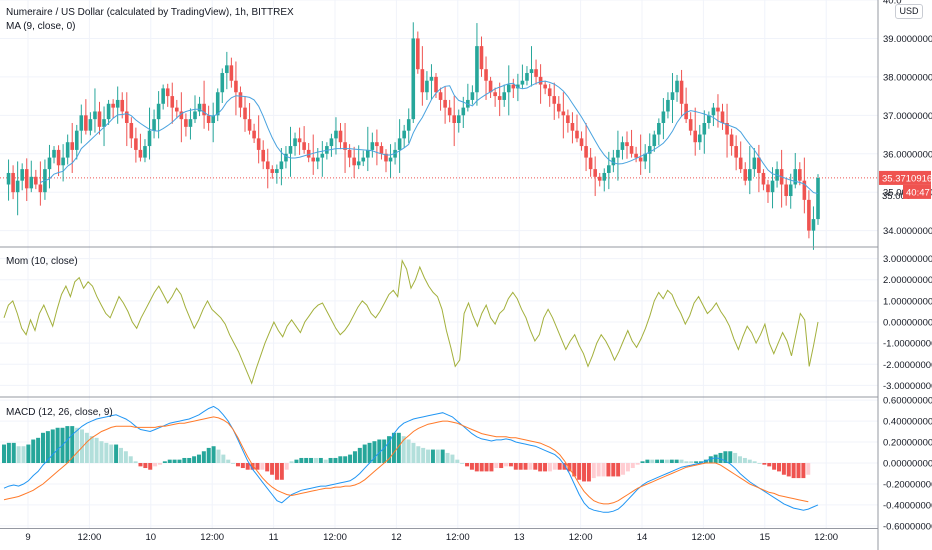 The image size is (932, 550). What do you see at coordinates (907, 422) in the screenshot?
I see `axis-tick-label: 0.40000000` at bounding box center [907, 422].